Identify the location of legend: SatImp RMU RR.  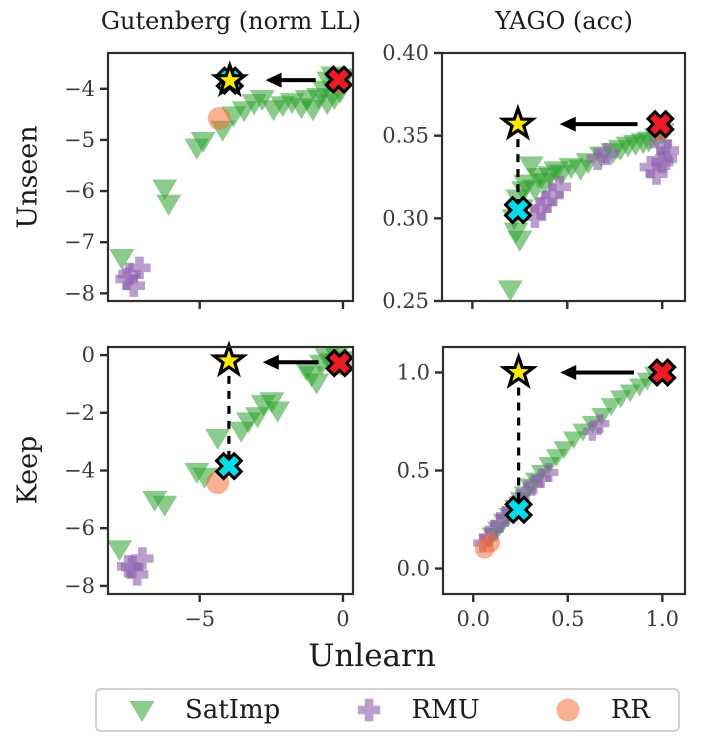
(387, 710).